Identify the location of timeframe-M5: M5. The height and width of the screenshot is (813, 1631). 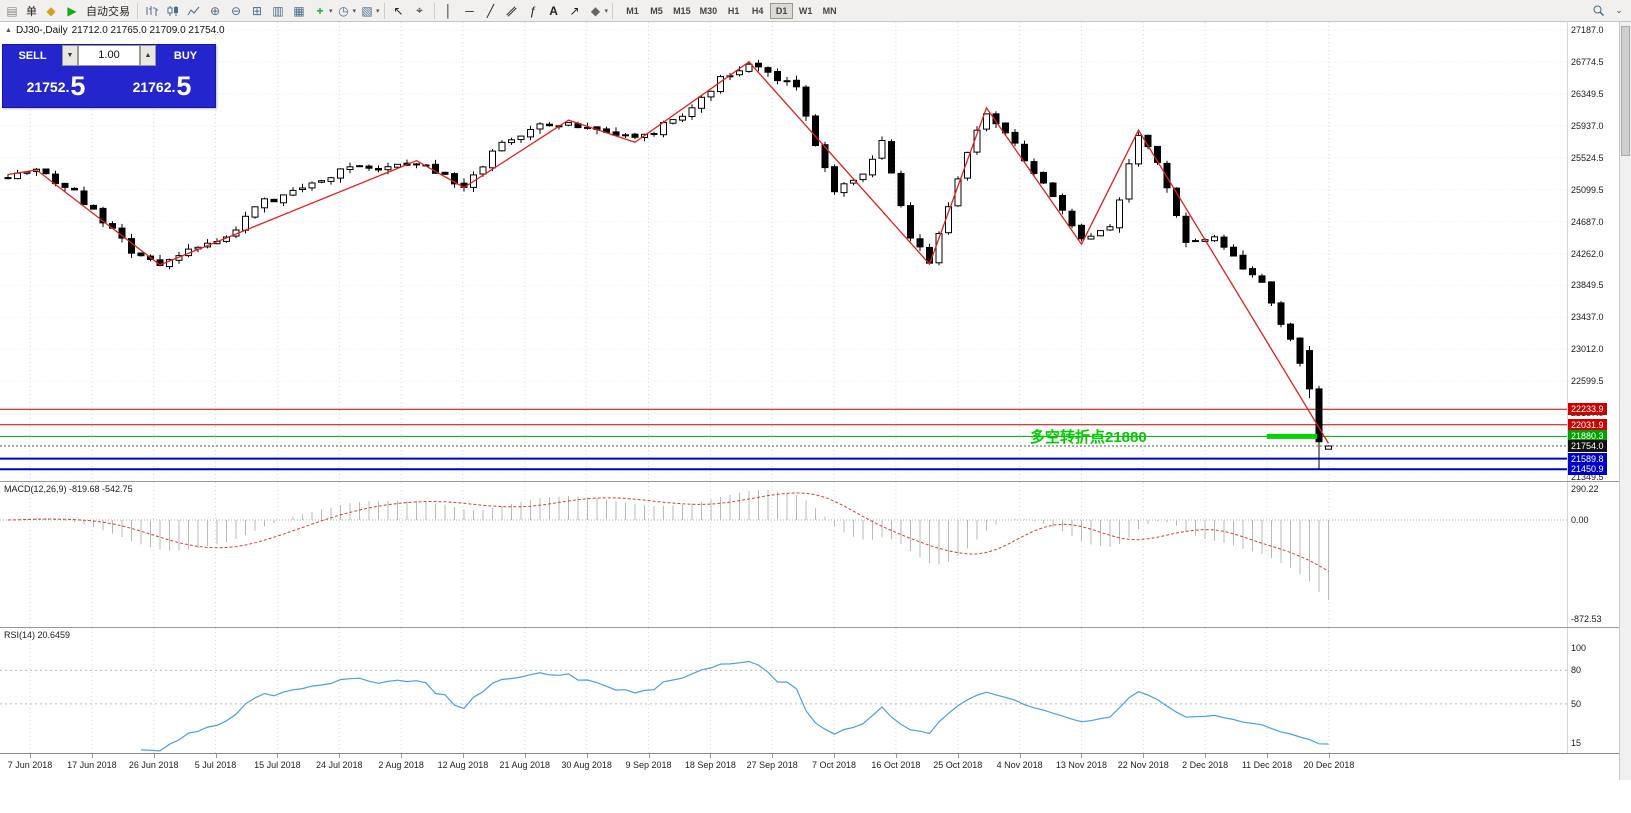
(656, 10).